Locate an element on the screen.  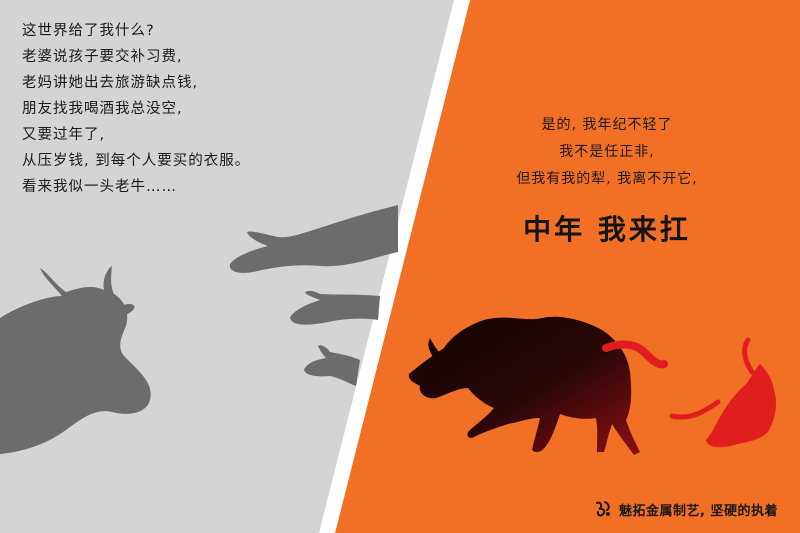
slogan-headline: 中年 我来扛 is located at coordinates (607, 229).